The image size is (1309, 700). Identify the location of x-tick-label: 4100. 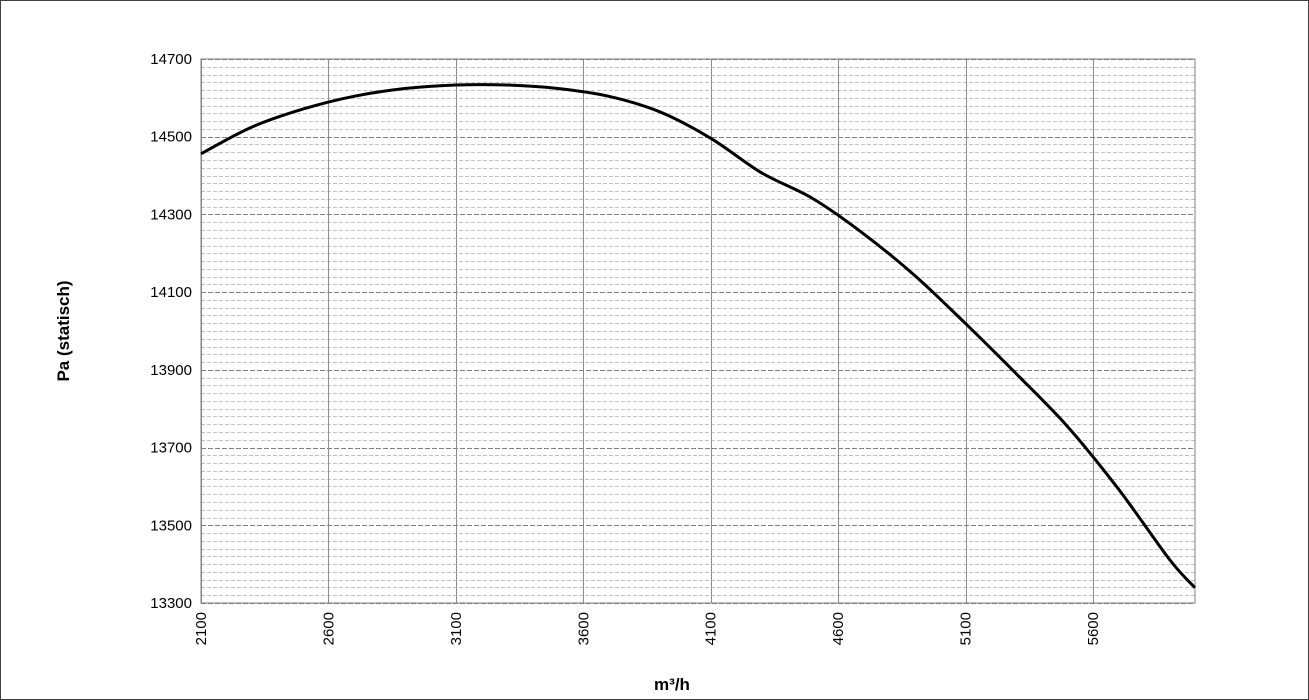
(711, 628).